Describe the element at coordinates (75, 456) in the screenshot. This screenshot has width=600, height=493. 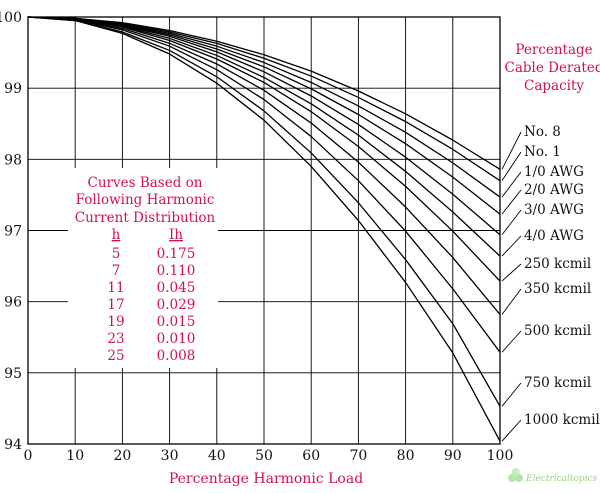
I see `x-tick-label: 10` at that location.